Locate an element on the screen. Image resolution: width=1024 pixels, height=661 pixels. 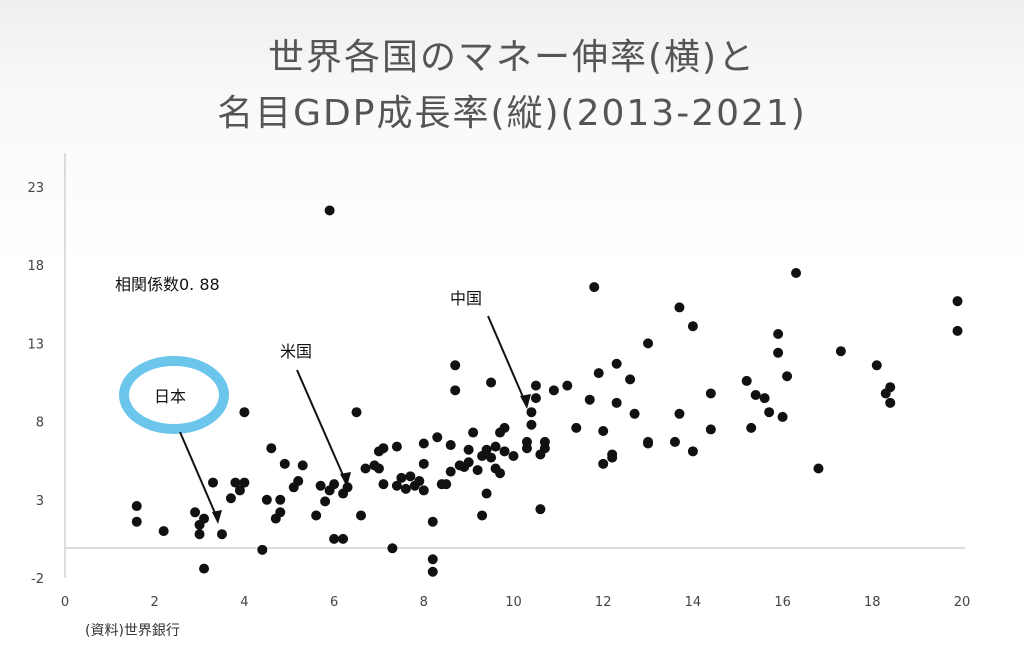
x-tick-label: 0 is located at coordinates (65, 602).